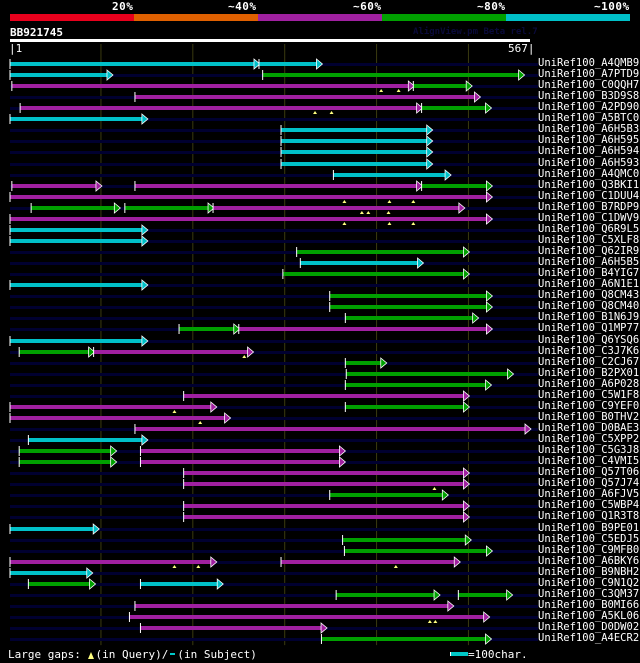 This screenshot has height=663, width=640. Describe the element at coordinates (589, 284) in the screenshot. I see `hit-label: UniRef100_A6N1E1` at that location.